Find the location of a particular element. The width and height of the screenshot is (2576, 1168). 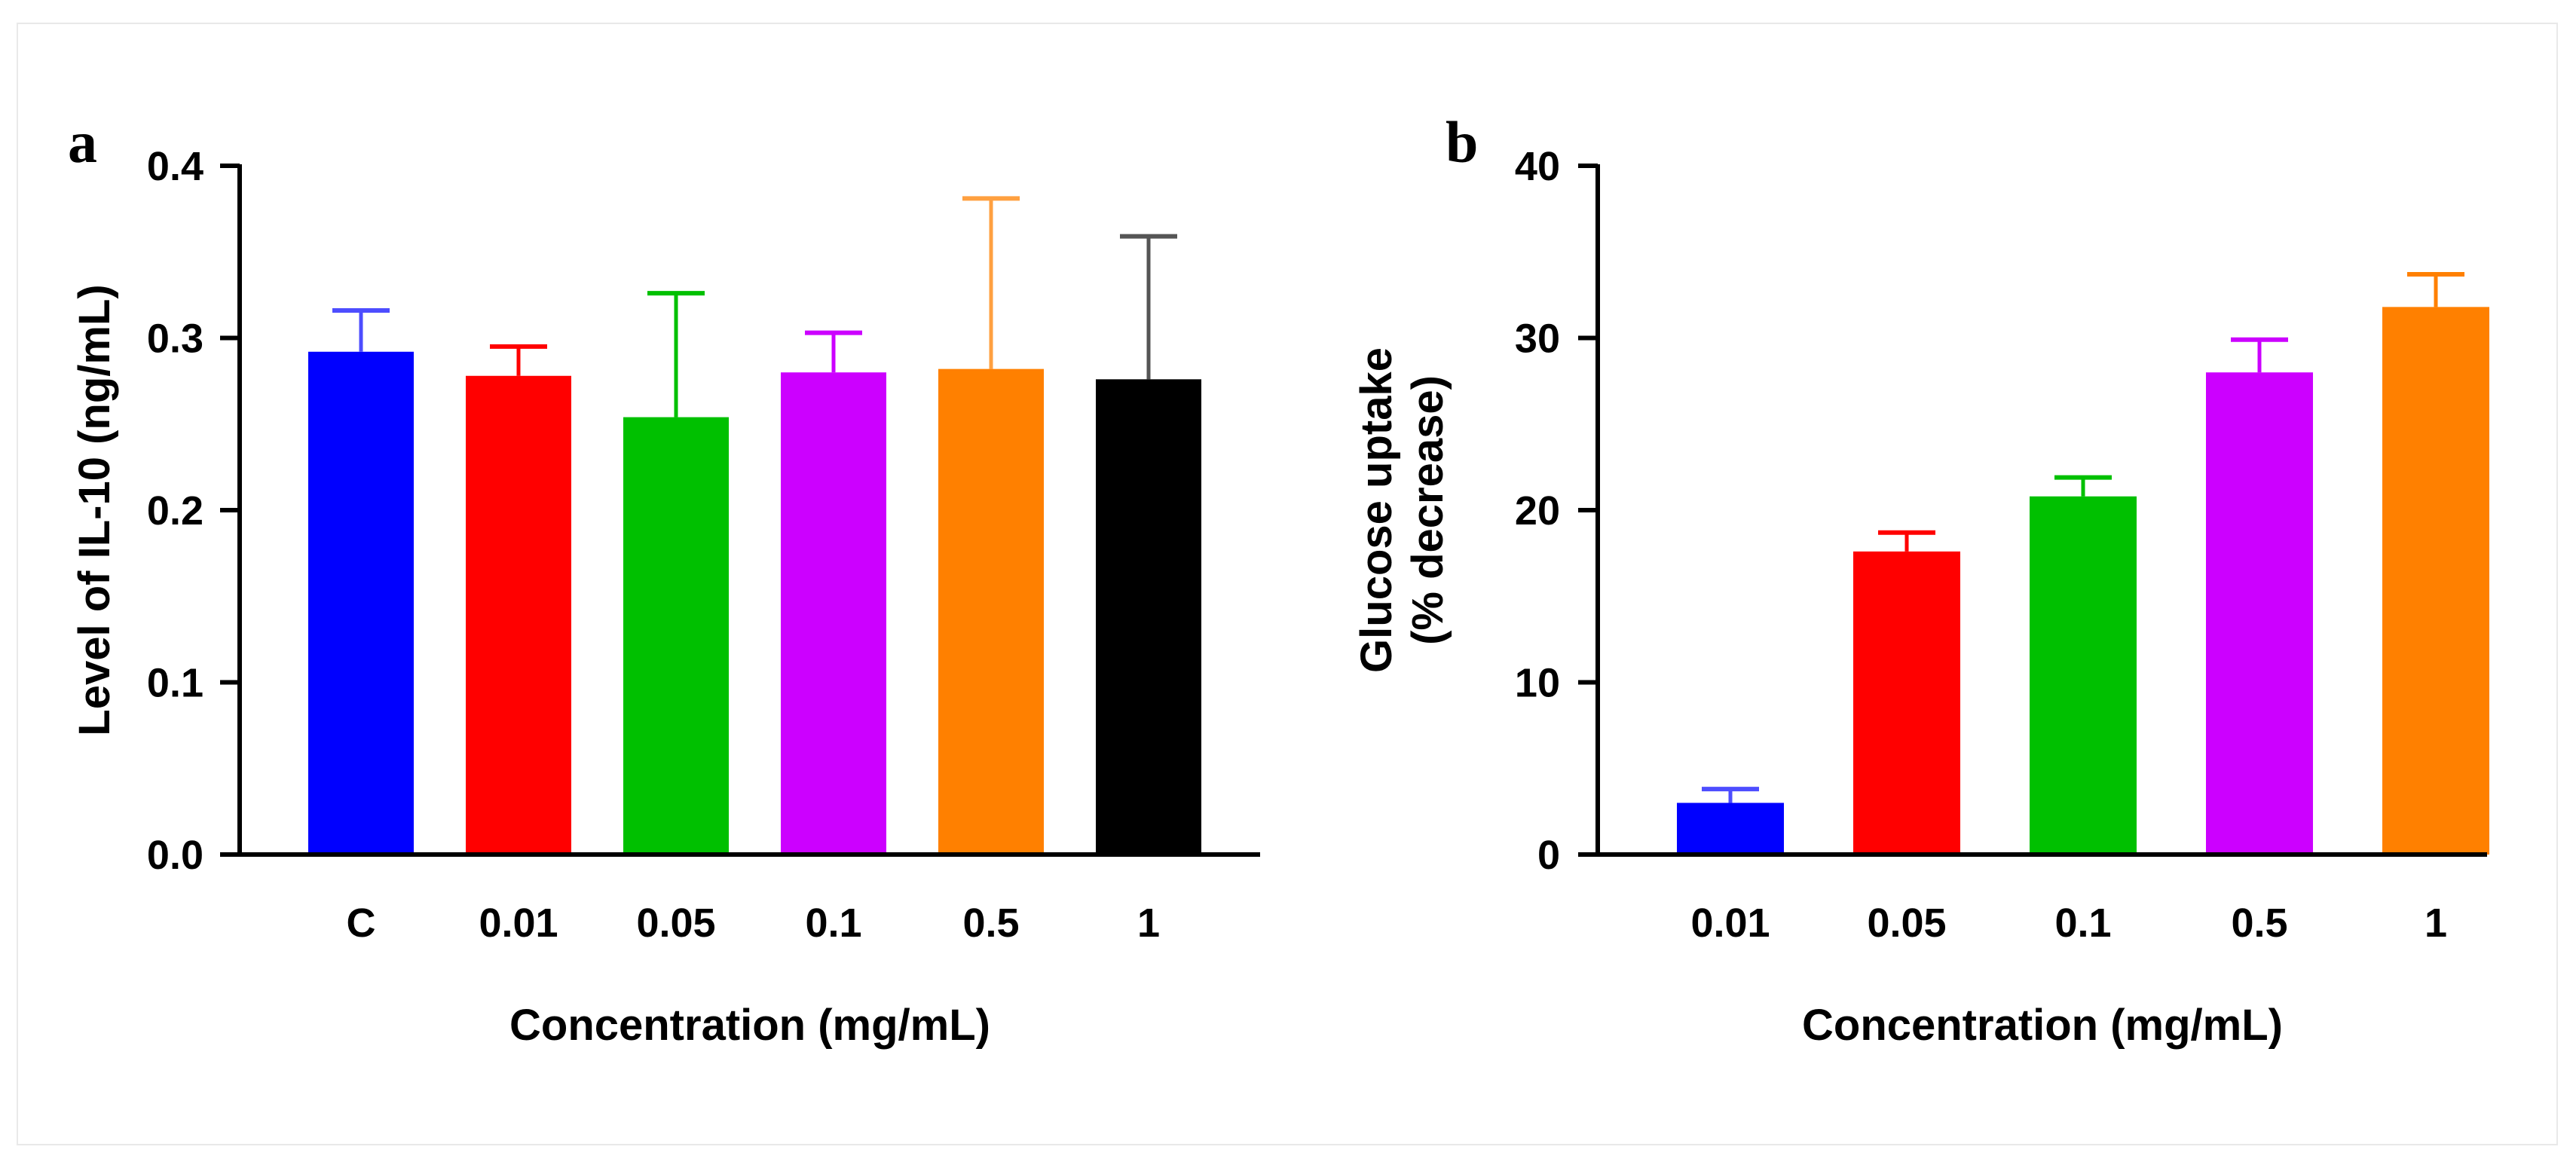

panel-a-bar-C is located at coordinates (361, 603).